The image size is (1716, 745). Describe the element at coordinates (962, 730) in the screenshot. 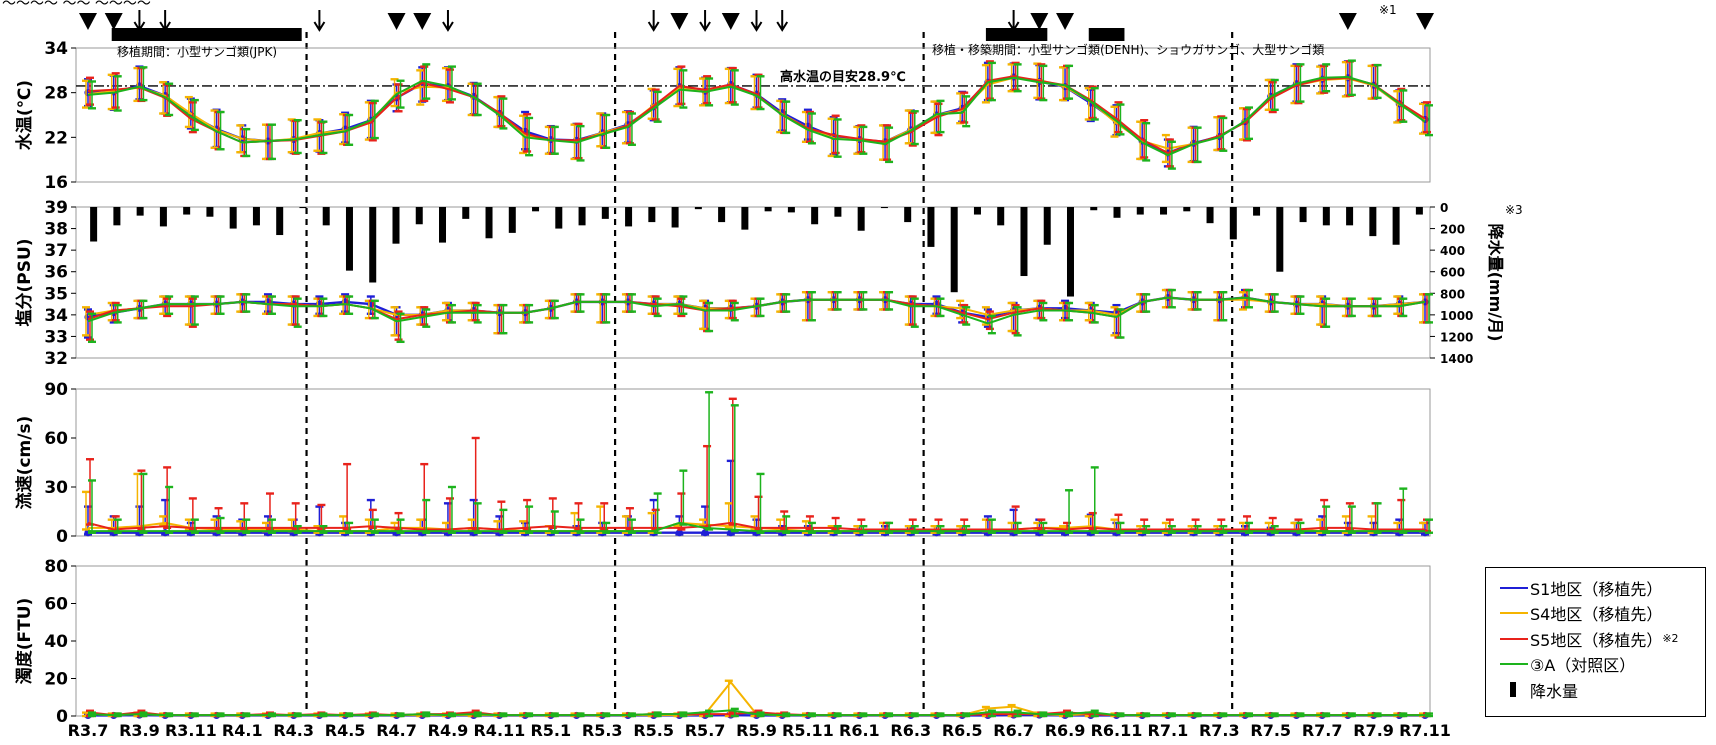

I see `x-label-R6.5: R6.5` at that location.